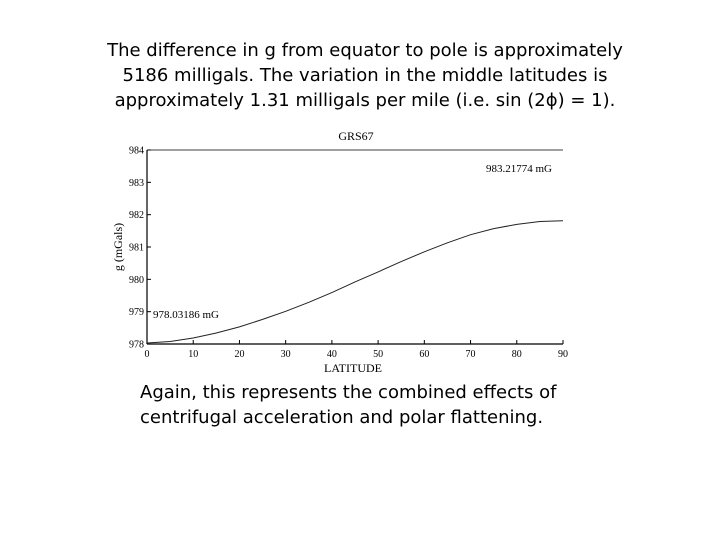  I want to click on y-tick-label: 981, so click(136, 248).